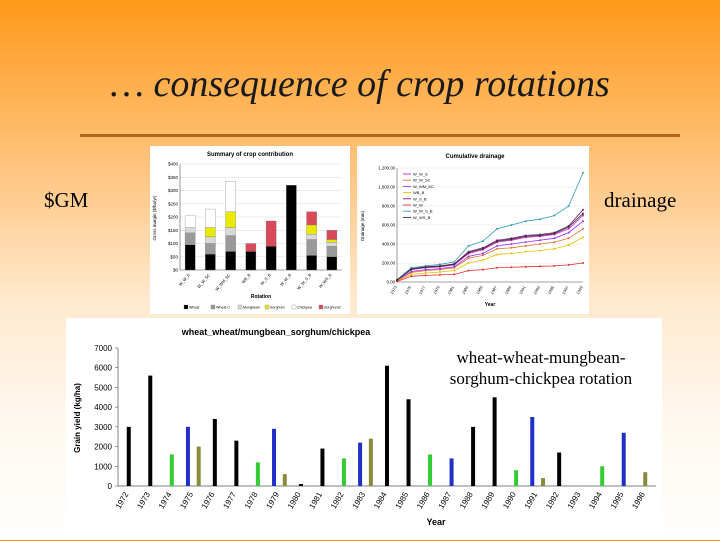 This screenshot has height=541, width=720. I want to click on legend-label: W_WS_B, so click(422, 217).